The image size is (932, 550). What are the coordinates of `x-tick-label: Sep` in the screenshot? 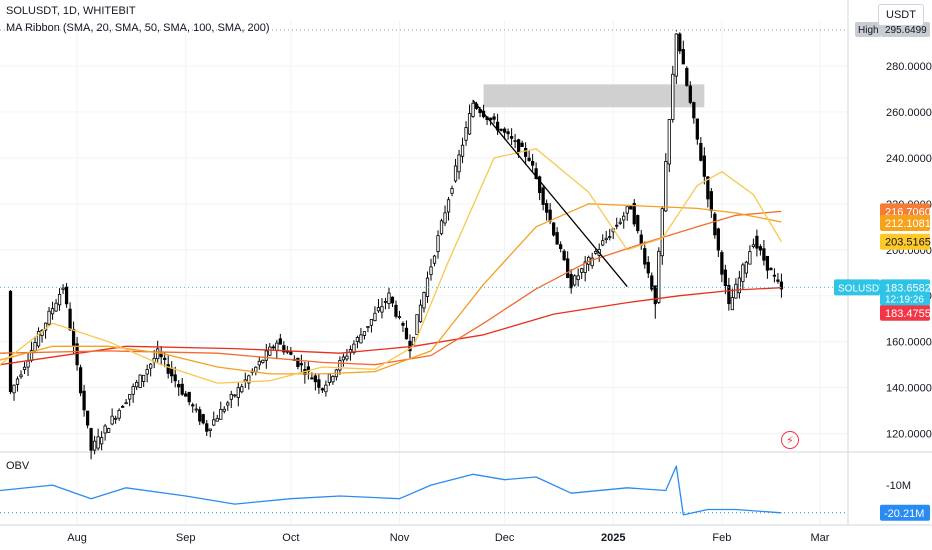 It's located at (186, 538).